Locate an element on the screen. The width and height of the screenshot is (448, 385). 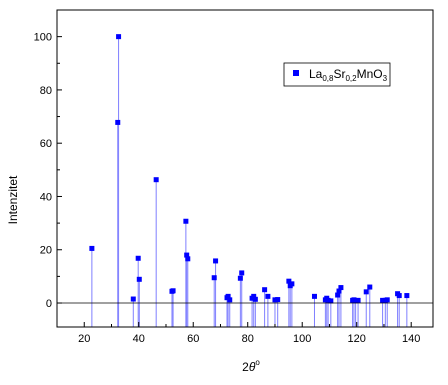
x-axis-label-theta: θ is located at coordinates (252, 367).